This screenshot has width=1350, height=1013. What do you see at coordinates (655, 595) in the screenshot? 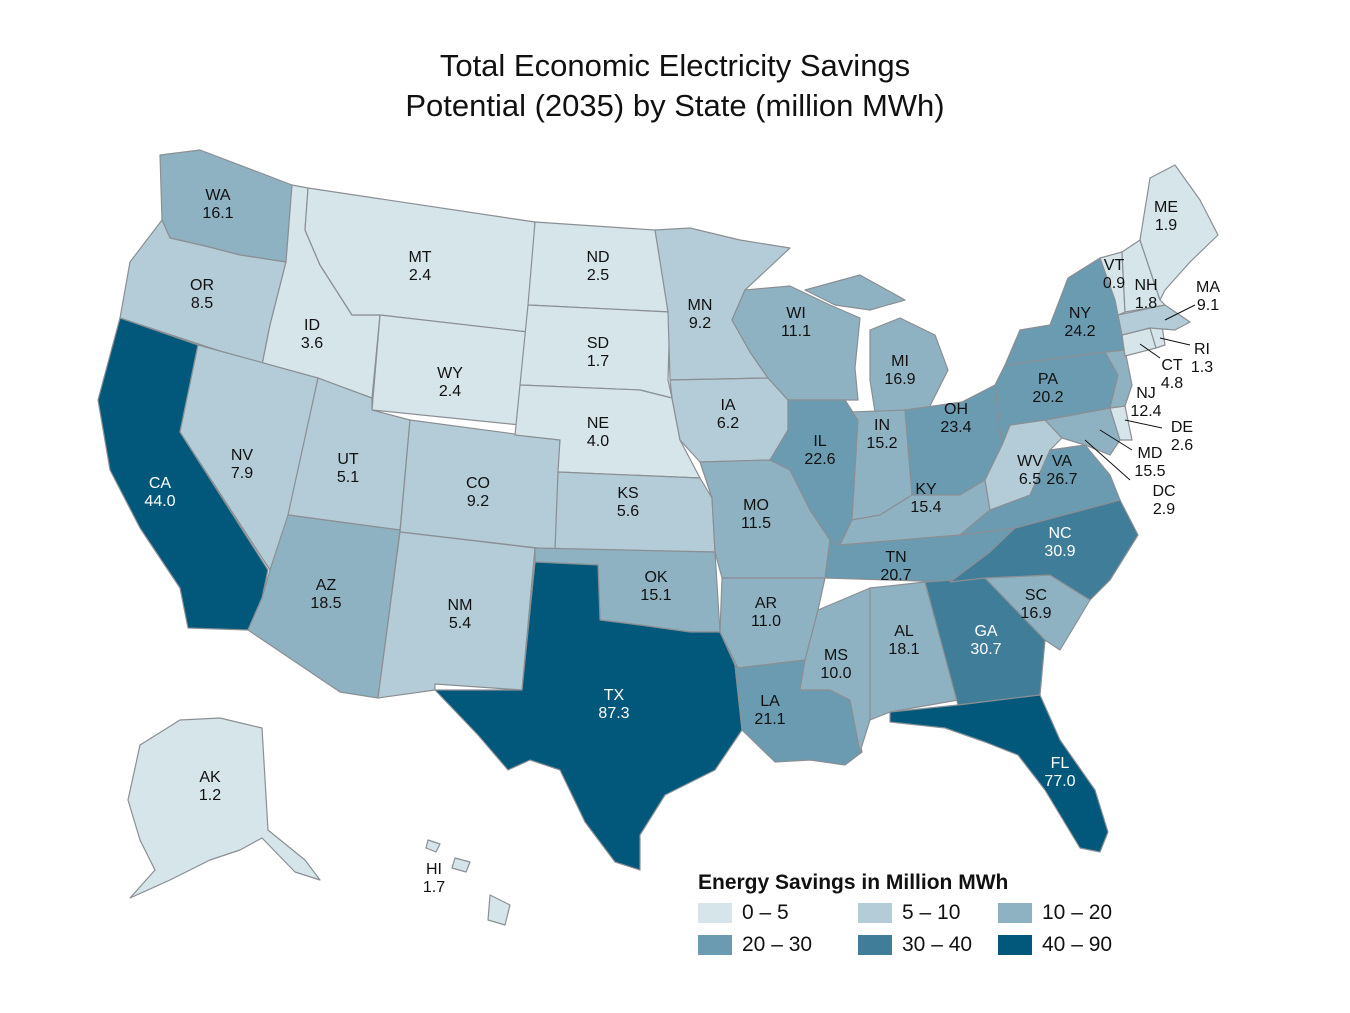
I see `state-value-OK: 15.1` at bounding box center [655, 595].